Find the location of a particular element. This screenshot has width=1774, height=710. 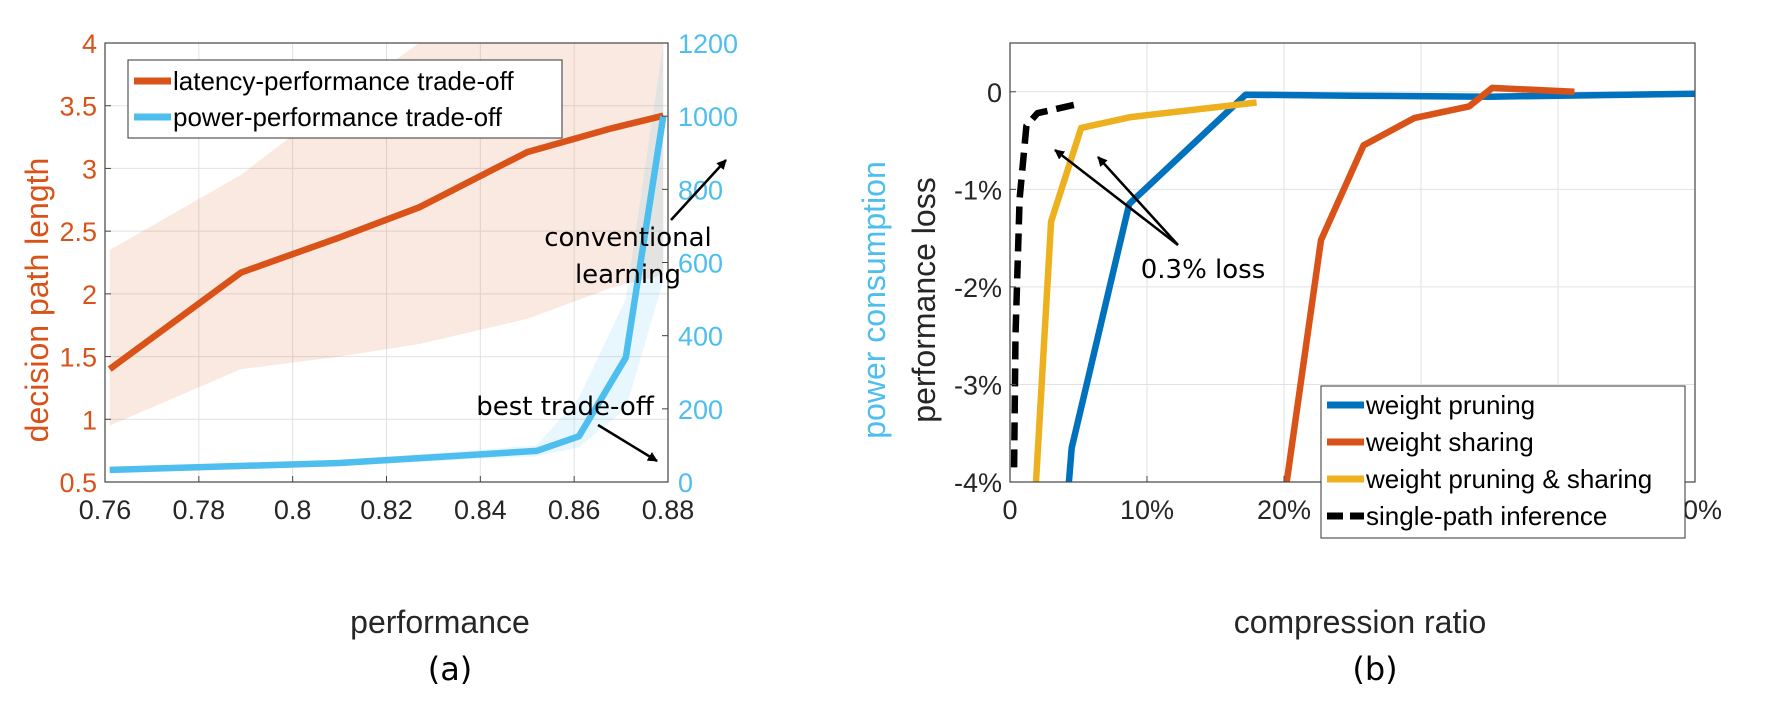

x-tick-label: 0.86 is located at coordinates (574, 510).